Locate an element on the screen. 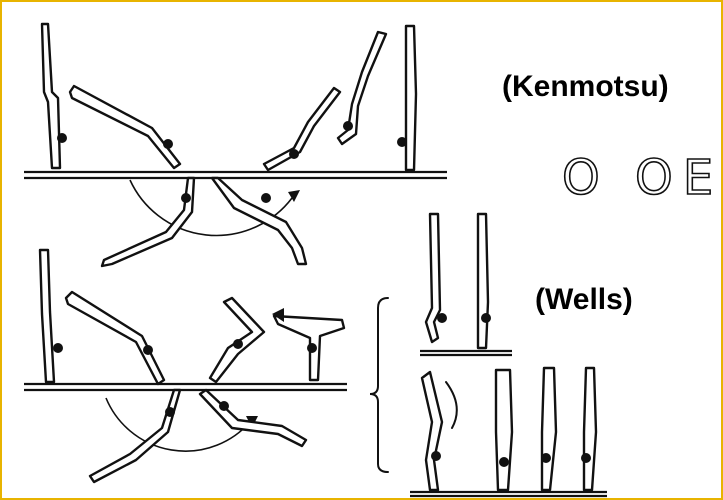 This screenshot has height=500, width=723. top-figure-rotation is located at coordinates (259, 221).